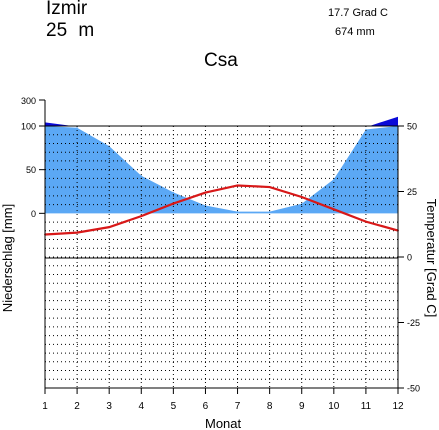  I want to click on x-tick-label: 5, so click(174, 406).